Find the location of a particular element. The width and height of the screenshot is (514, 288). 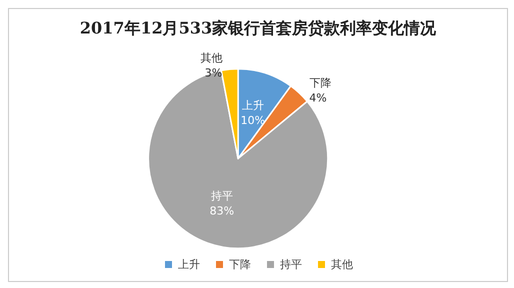

legend-label: 下降 is located at coordinates (240, 264).